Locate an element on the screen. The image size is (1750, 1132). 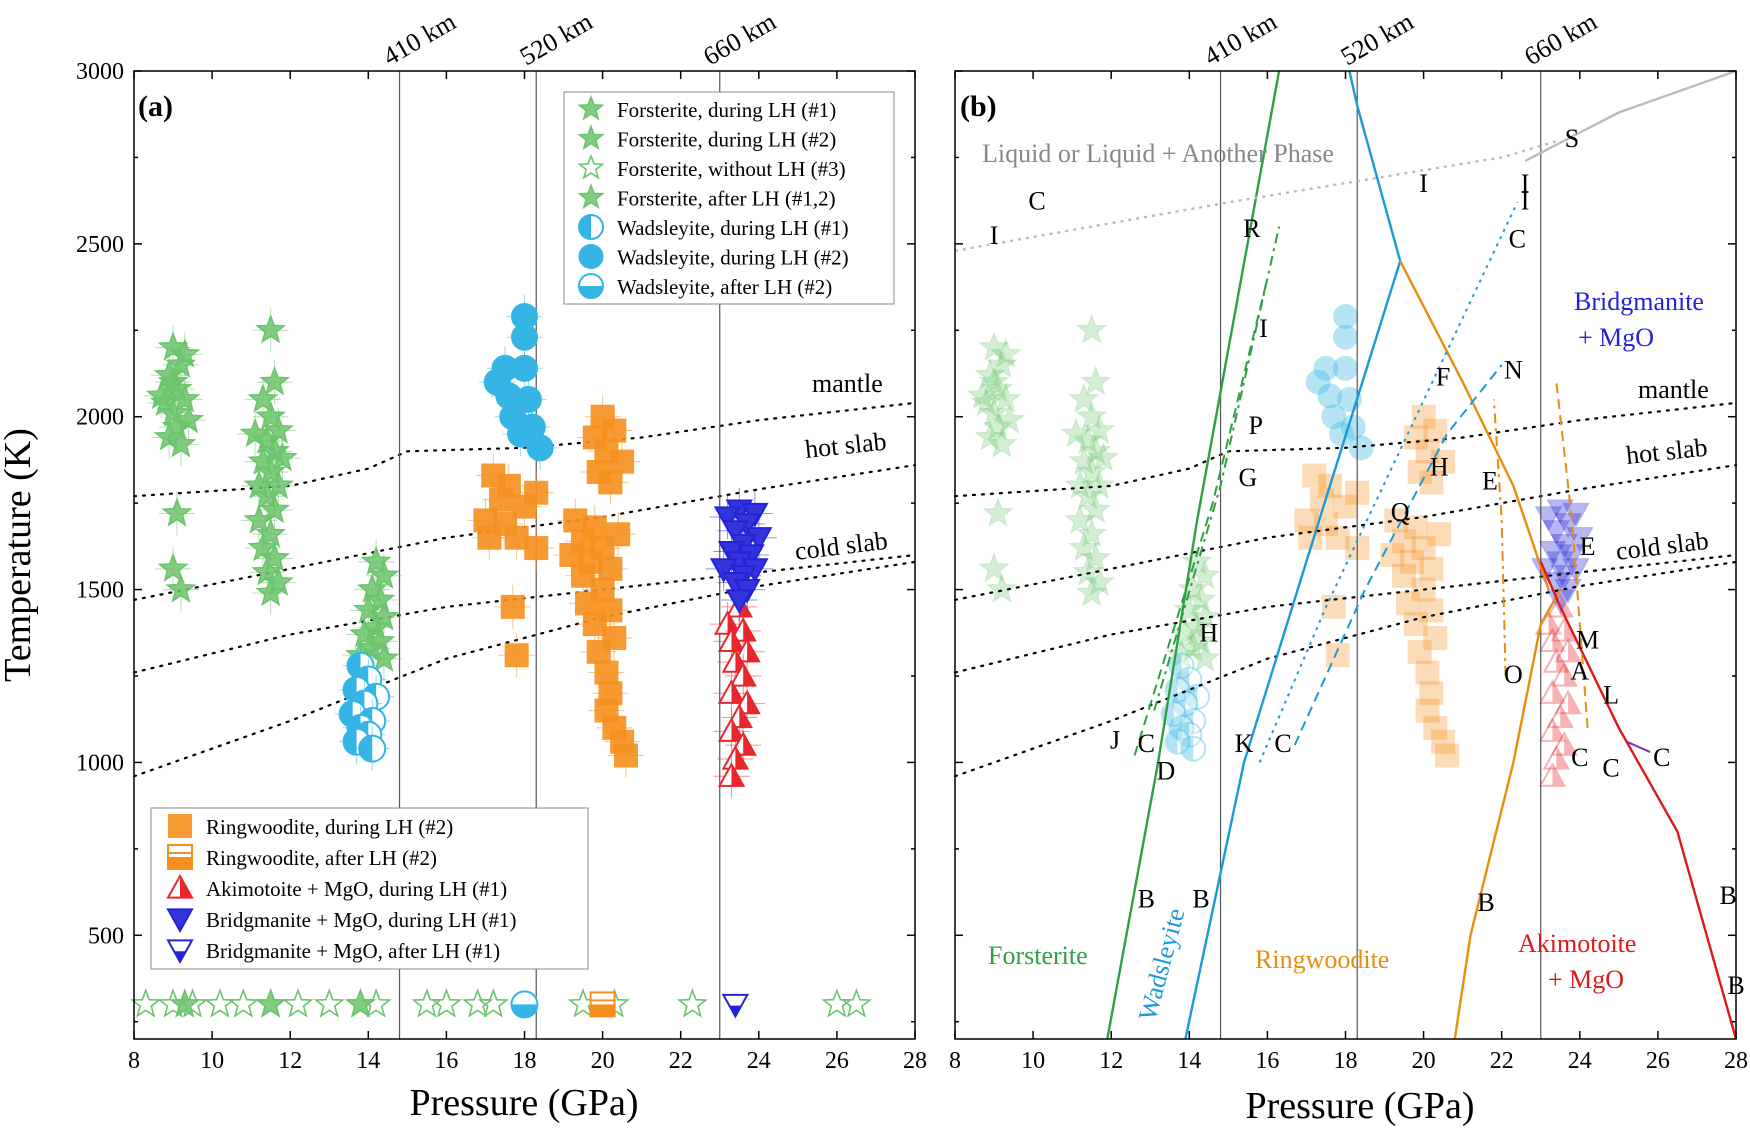
b-boundary-label: 520 km is located at coordinates (1377, 39).